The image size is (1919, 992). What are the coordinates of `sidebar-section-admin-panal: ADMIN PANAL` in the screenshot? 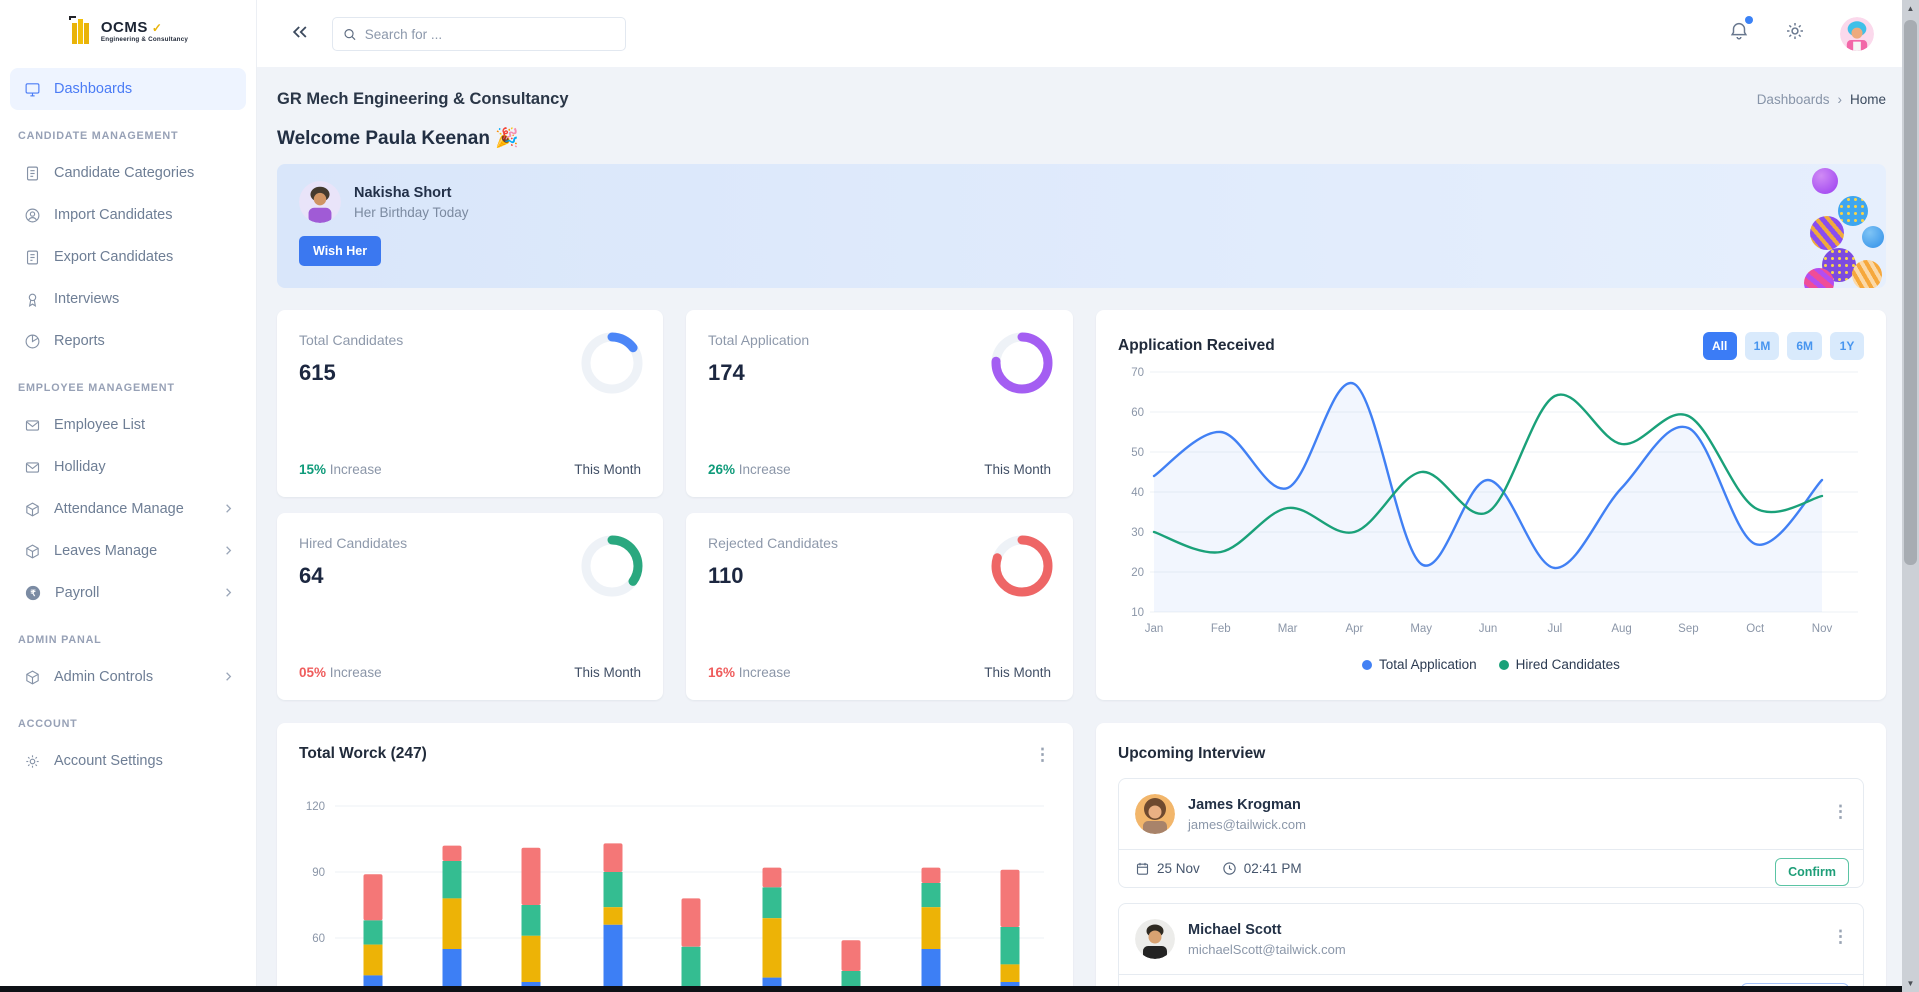 It's located at (60, 640).